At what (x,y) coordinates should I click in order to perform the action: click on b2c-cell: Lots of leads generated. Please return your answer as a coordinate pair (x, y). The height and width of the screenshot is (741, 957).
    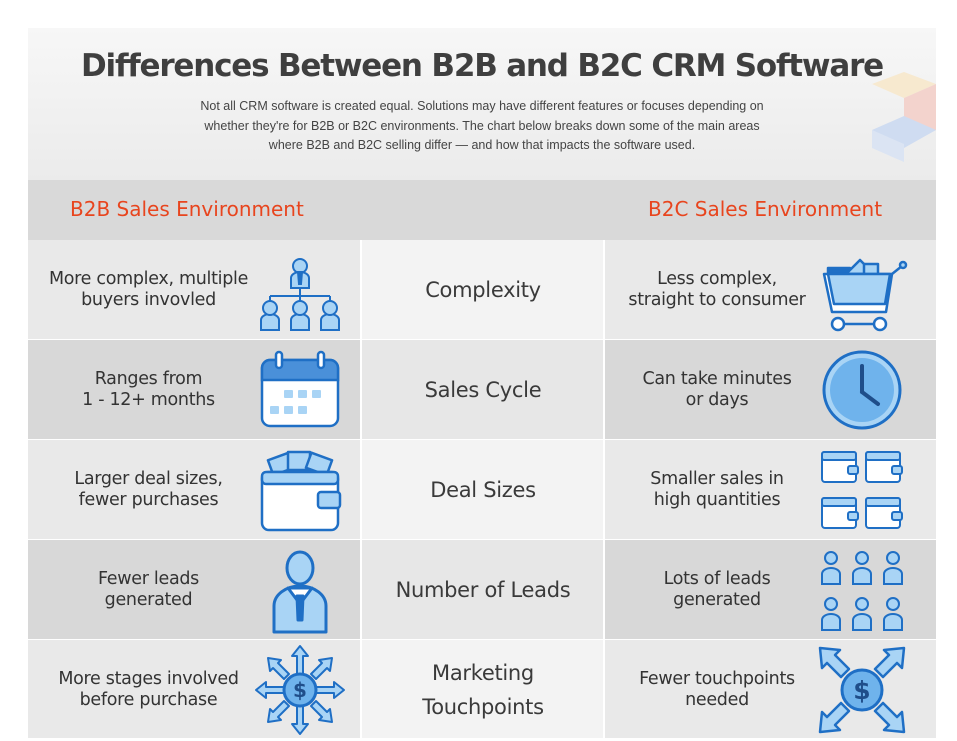
    Looking at the image, I should click on (770, 589).